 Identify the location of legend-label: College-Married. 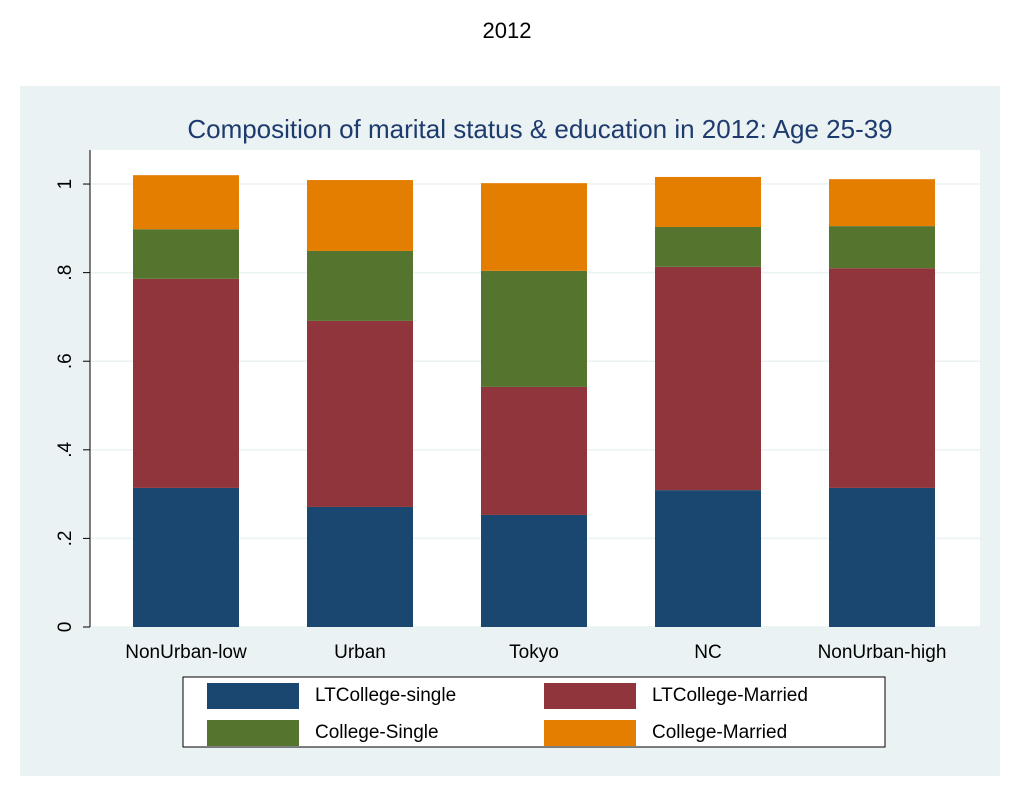
(719, 732).